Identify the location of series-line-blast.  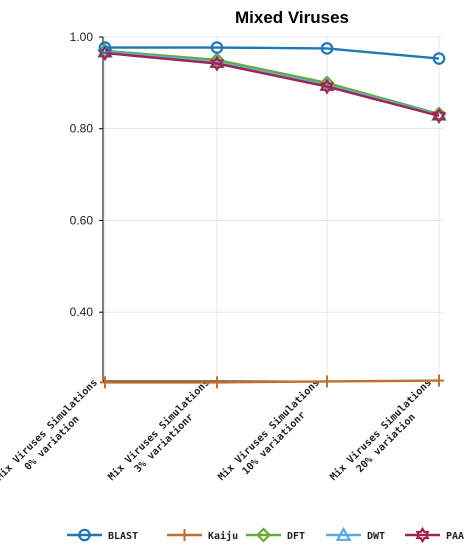
(272, 53).